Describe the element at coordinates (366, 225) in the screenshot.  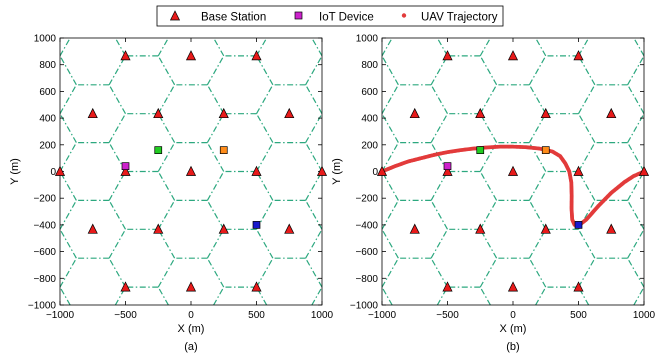
I see `y-tick-label: −400` at that location.